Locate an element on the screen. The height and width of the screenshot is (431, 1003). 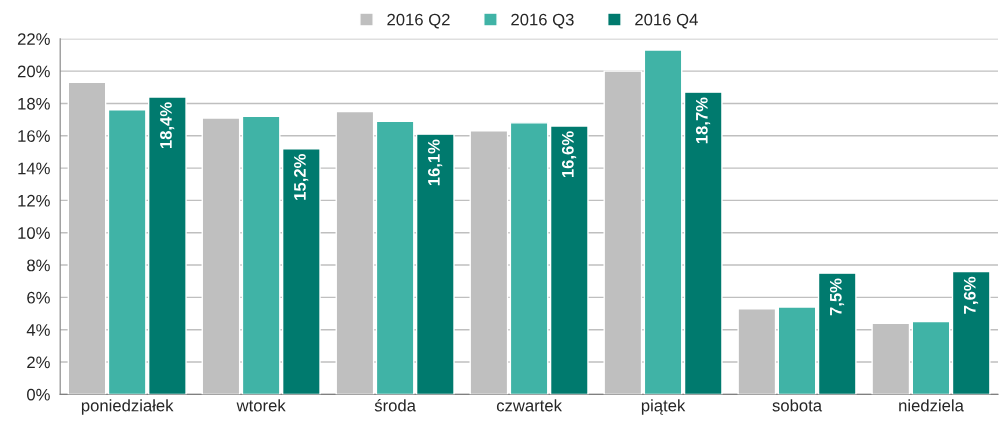
y-tick-label: 12% is located at coordinates (34, 200).